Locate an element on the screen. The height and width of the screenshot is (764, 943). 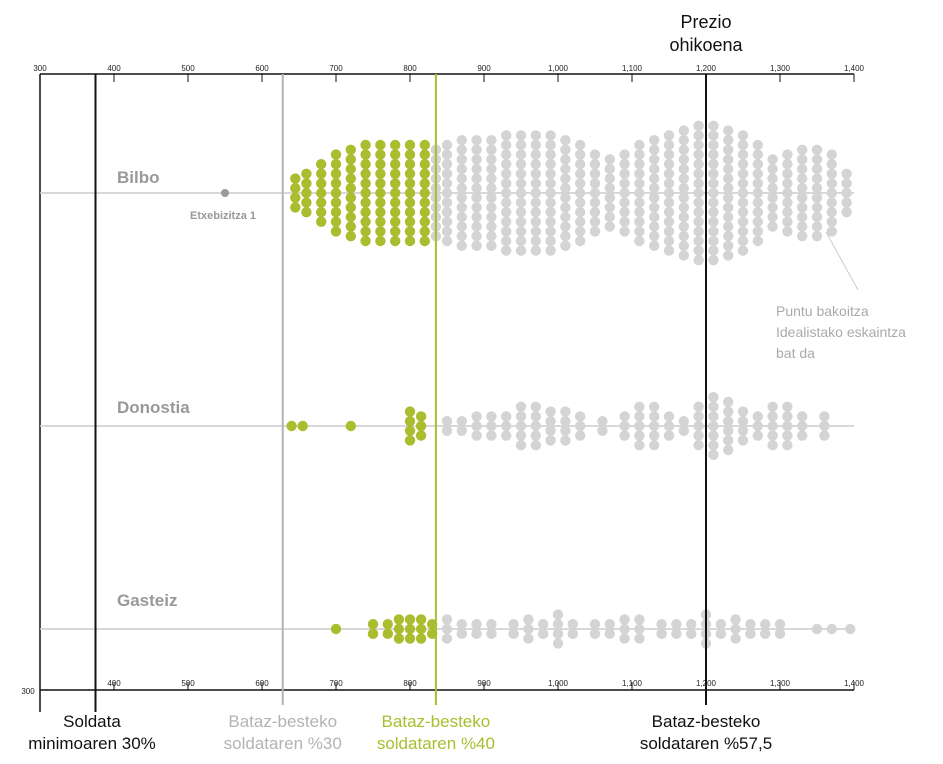
bottom-tick-label: 800 is located at coordinates (410, 683).